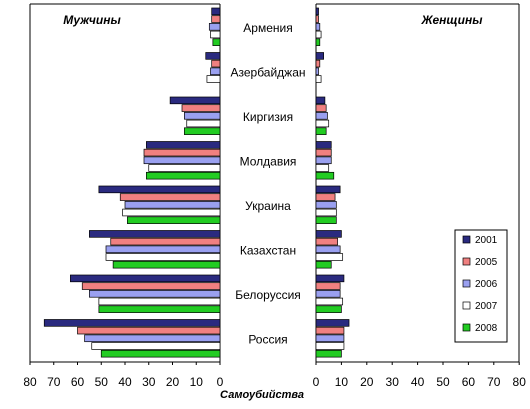 This screenshot has height=409, width=530. What do you see at coordinates (486, 262) in the screenshot?
I see `legend-label-2005: 2005` at bounding box center [486, 262].